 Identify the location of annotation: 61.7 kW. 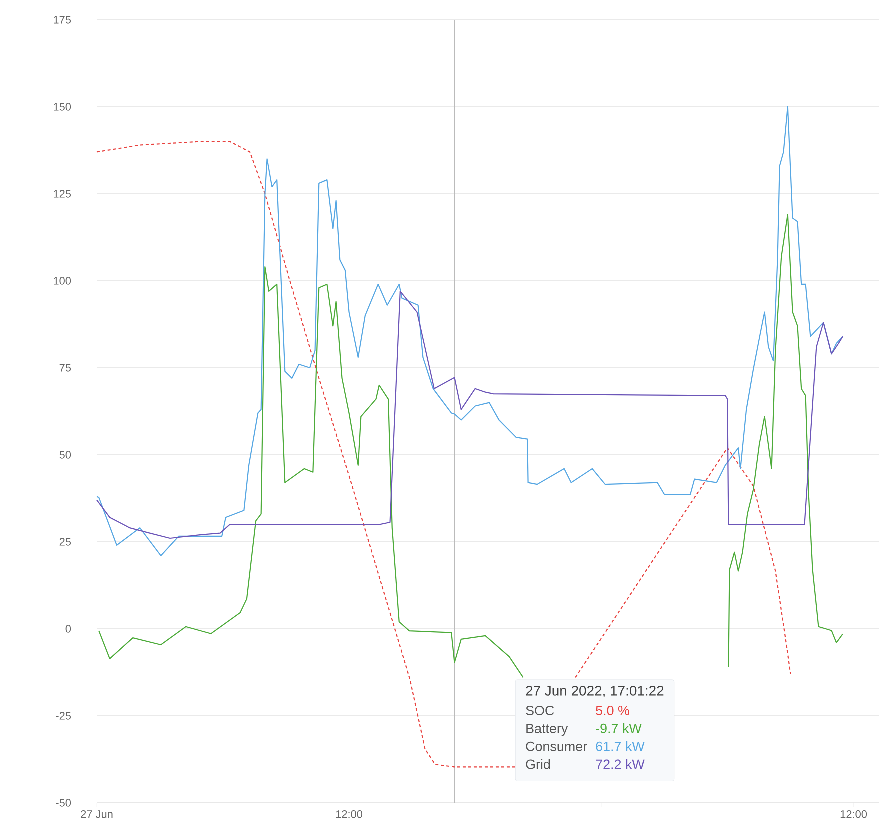
(620, 746).